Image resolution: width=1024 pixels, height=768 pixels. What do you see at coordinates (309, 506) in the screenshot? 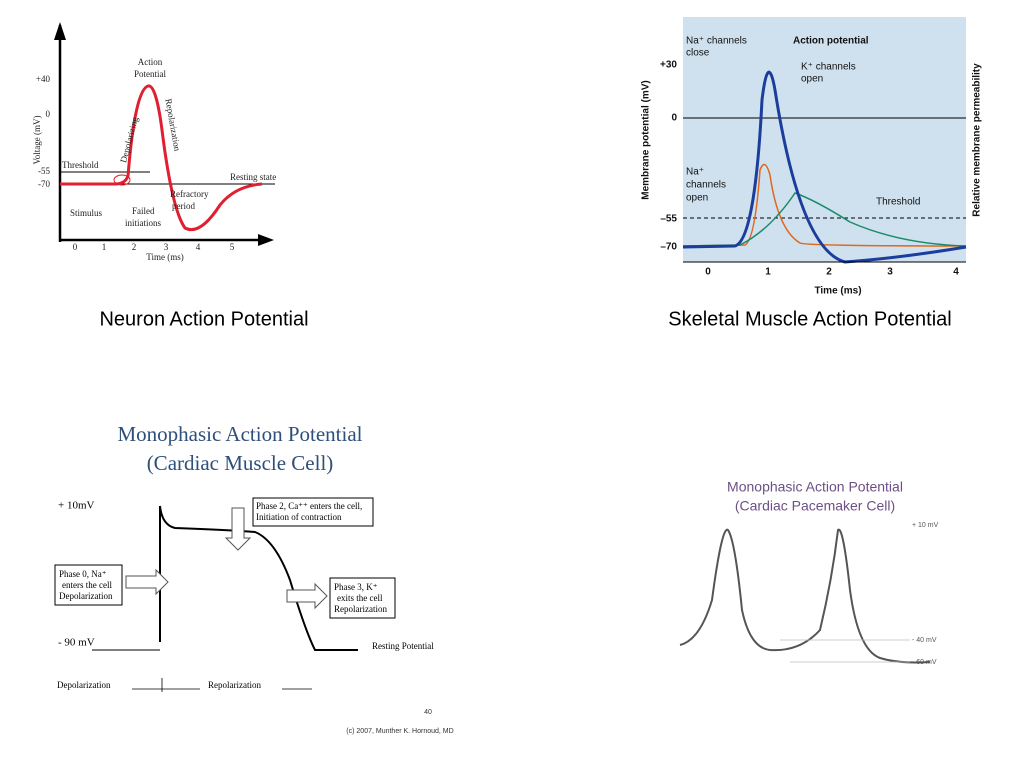
I see `annotation: Phase 2, Ca⁺⁺ enters the cell,` at bounding box center [309, 506].